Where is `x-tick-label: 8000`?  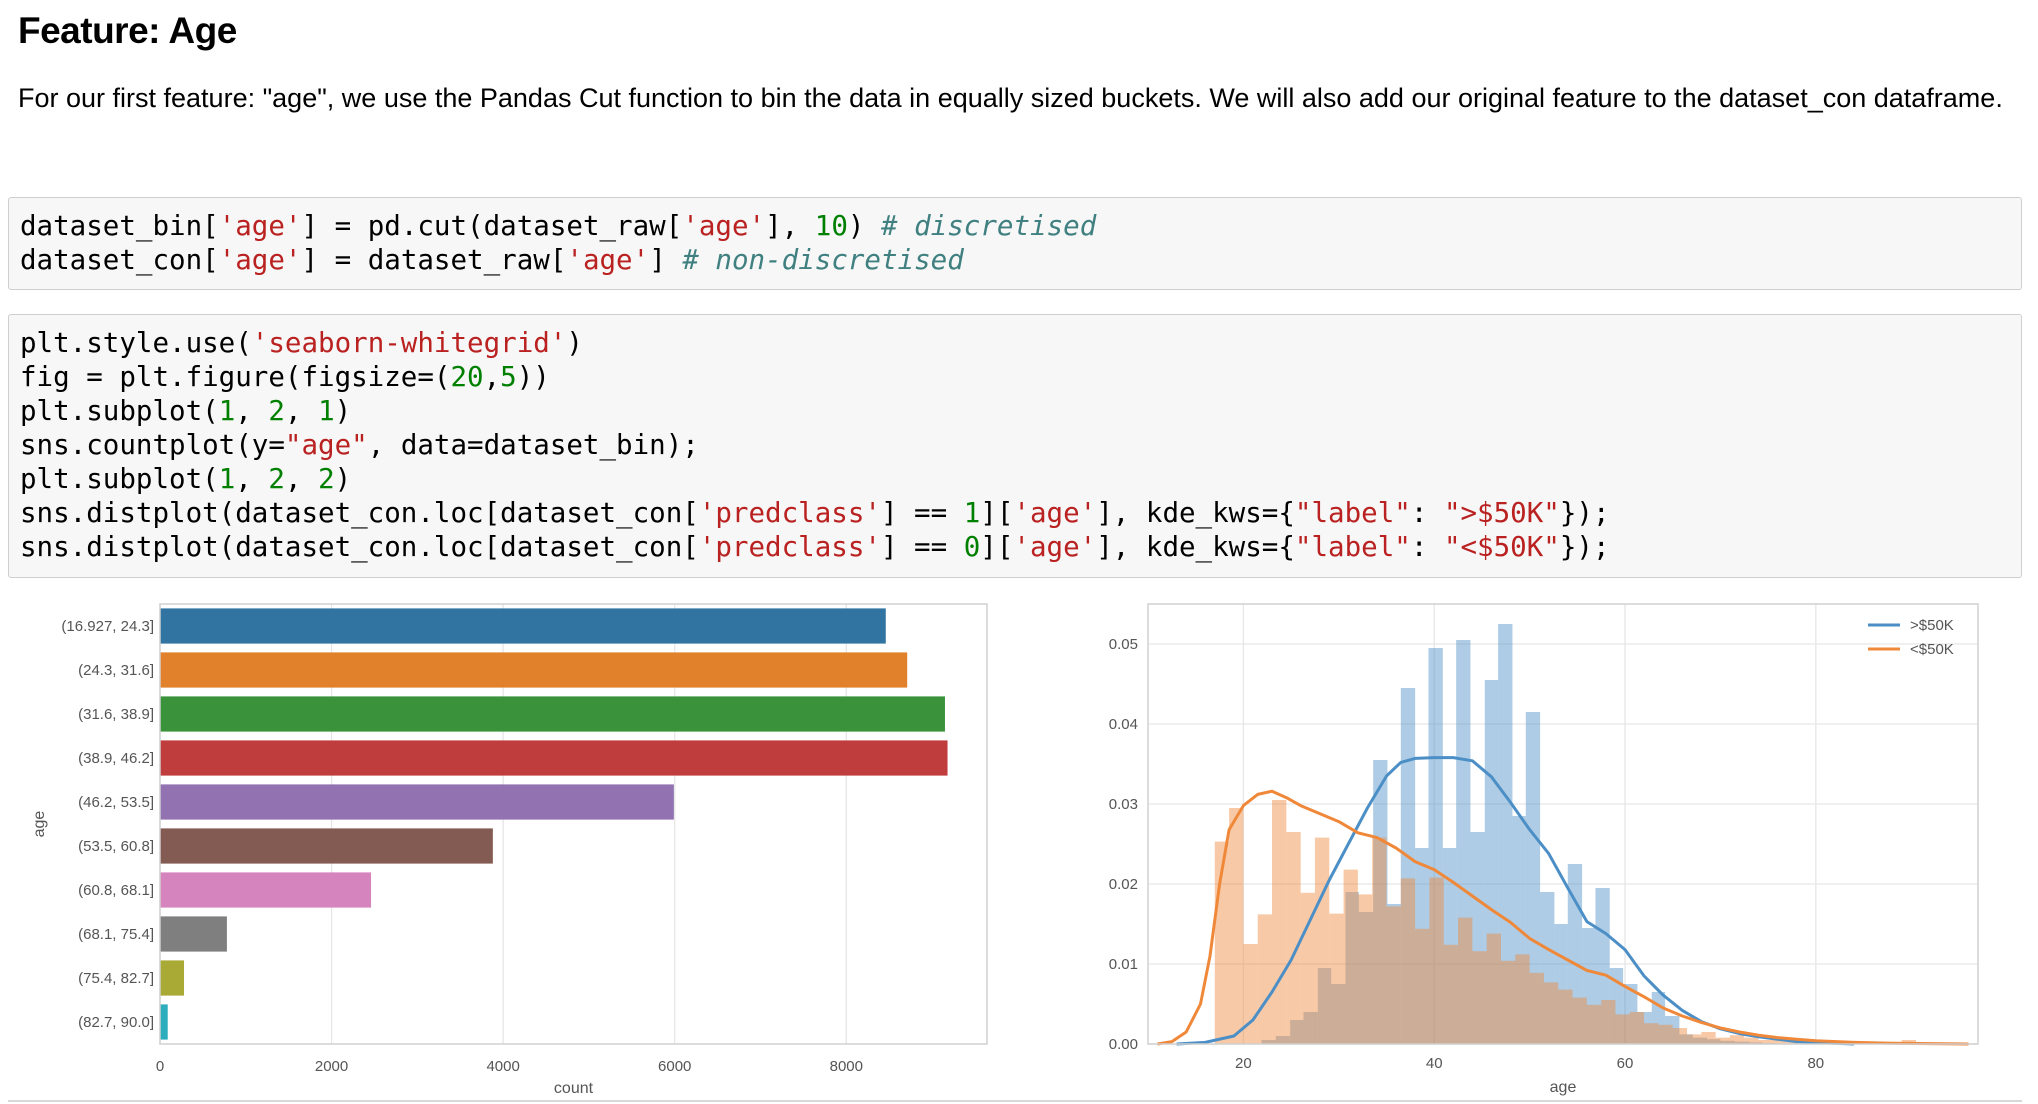 x-tick-label: 8000 is located at coordinates (846, 1066).